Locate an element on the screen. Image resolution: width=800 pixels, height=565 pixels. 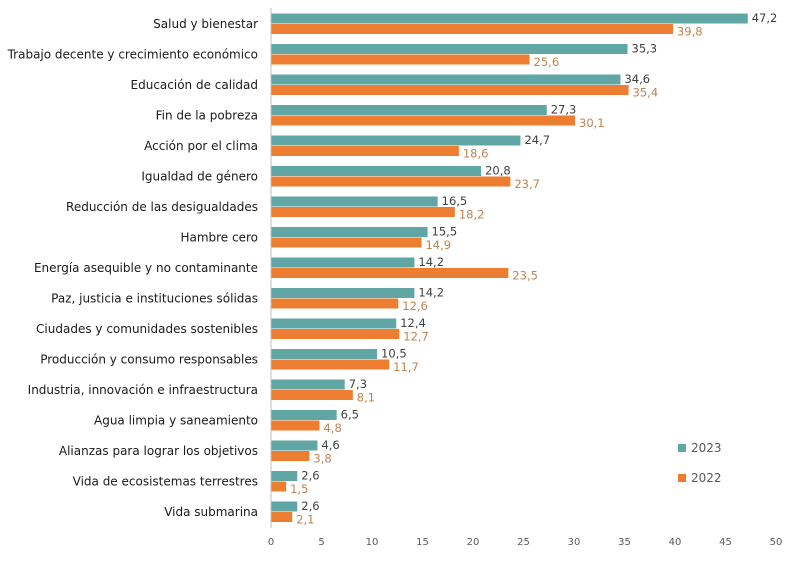
category-label: Alianzas para lograr los objetivos is located at coordinates (158, 451).